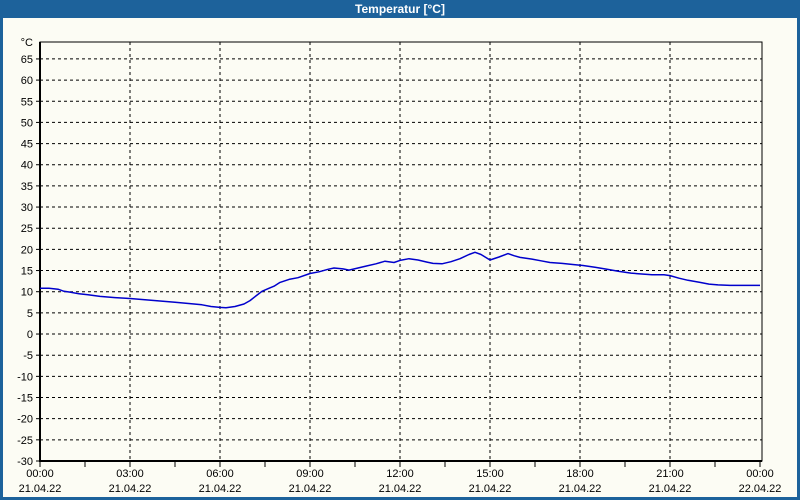  What do you see at coordinates (760, 489) in the screenshot?
I see `x-axis-date-label: 22.04.22` at bounding box center [760, 489].